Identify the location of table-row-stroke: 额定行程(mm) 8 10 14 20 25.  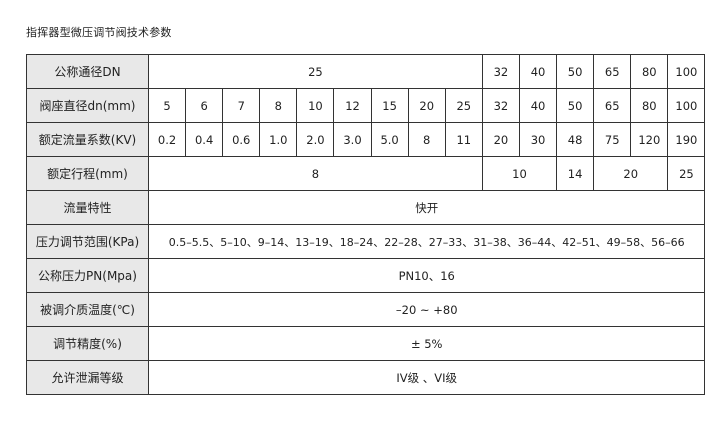
(366, 173).